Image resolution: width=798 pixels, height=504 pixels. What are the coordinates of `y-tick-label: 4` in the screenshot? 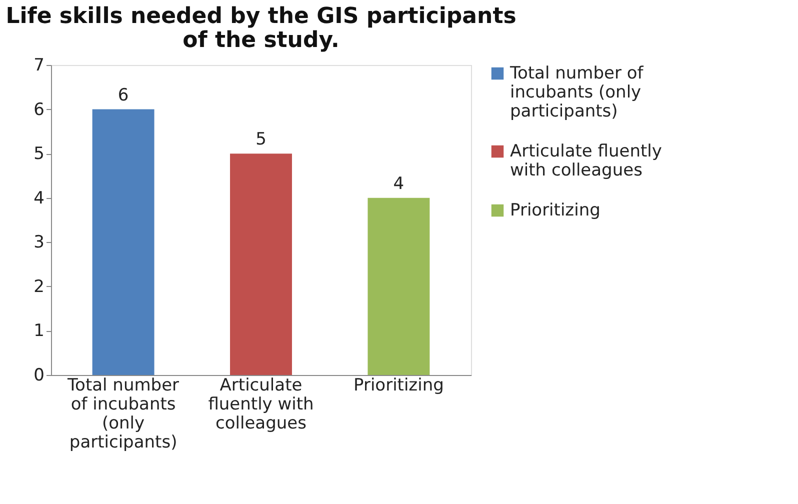 It's located at (39, 198).